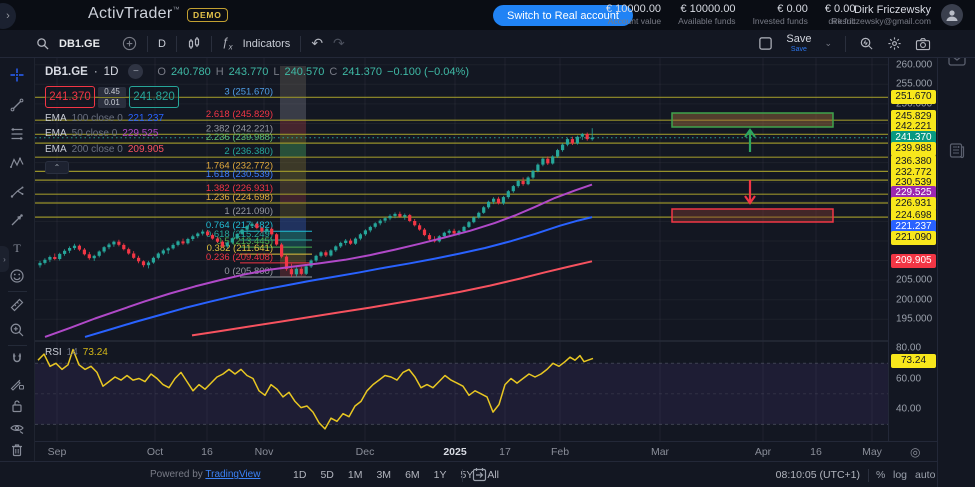 This screenshot has width=975, height=487. Describe the element at coordinates (317, 43) in the screenshot. I see `undo-icon: ↶` at that location.